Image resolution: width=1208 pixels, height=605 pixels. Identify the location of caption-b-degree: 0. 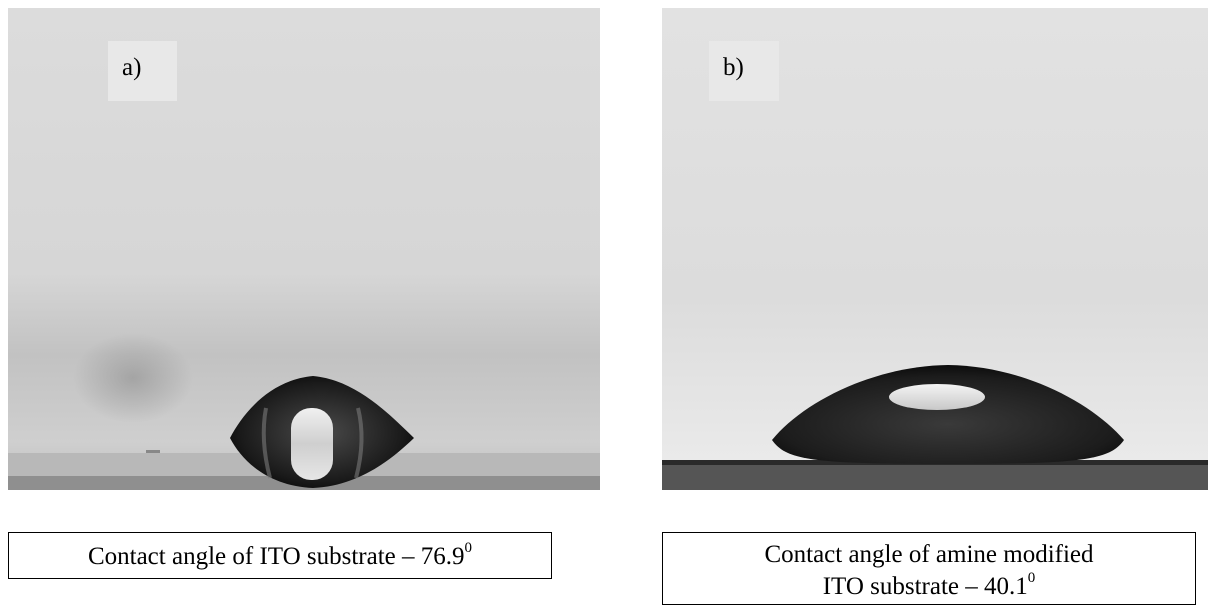
(1031, 577).